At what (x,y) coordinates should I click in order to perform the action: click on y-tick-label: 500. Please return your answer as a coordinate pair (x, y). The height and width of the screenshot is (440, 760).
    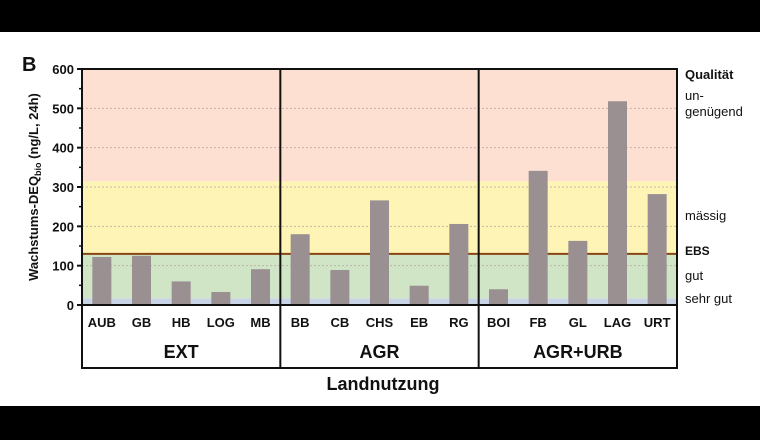
    Looking at the image, I should click on (63, 108).